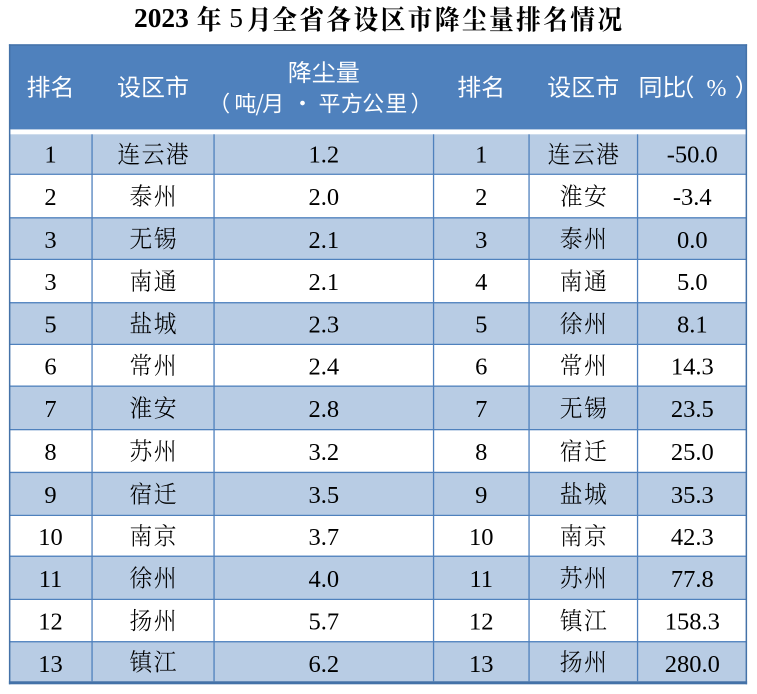  I want to click on svg-text: 3.2, so click(323, 452).